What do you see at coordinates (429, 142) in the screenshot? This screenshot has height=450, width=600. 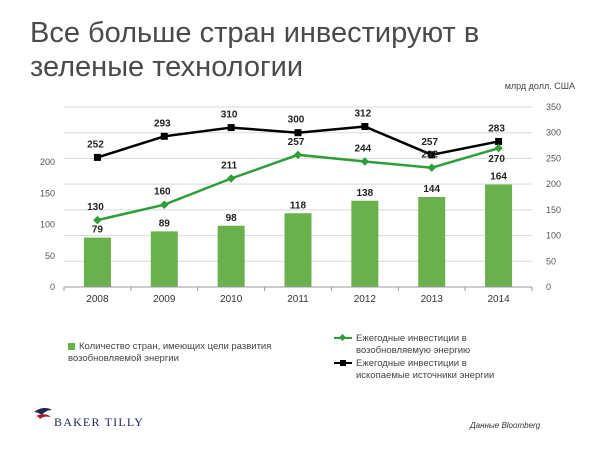 I see `fossil-data-label: 257` at bounding box center [429, 142].